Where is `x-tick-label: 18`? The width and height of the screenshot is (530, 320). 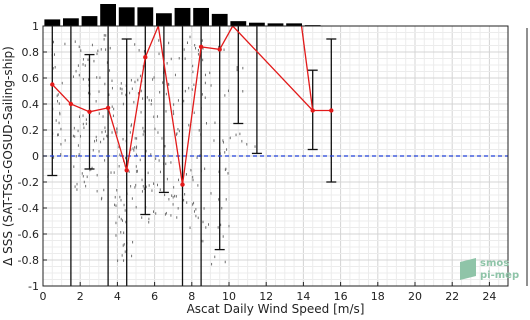 x-tick-label: 18 is located at coordinates (378, 296).